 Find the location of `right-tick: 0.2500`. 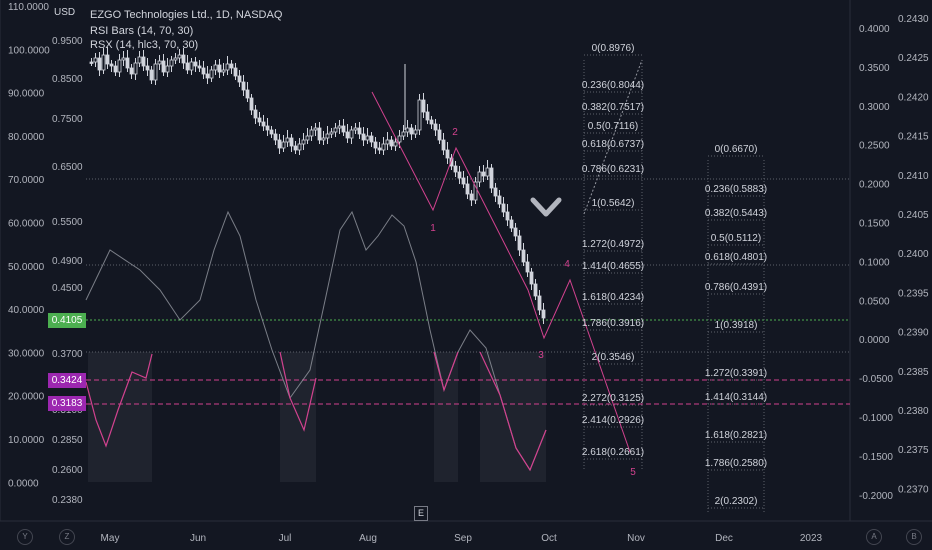

right-tick: 0.2500 is located at coordinates (874, 146).